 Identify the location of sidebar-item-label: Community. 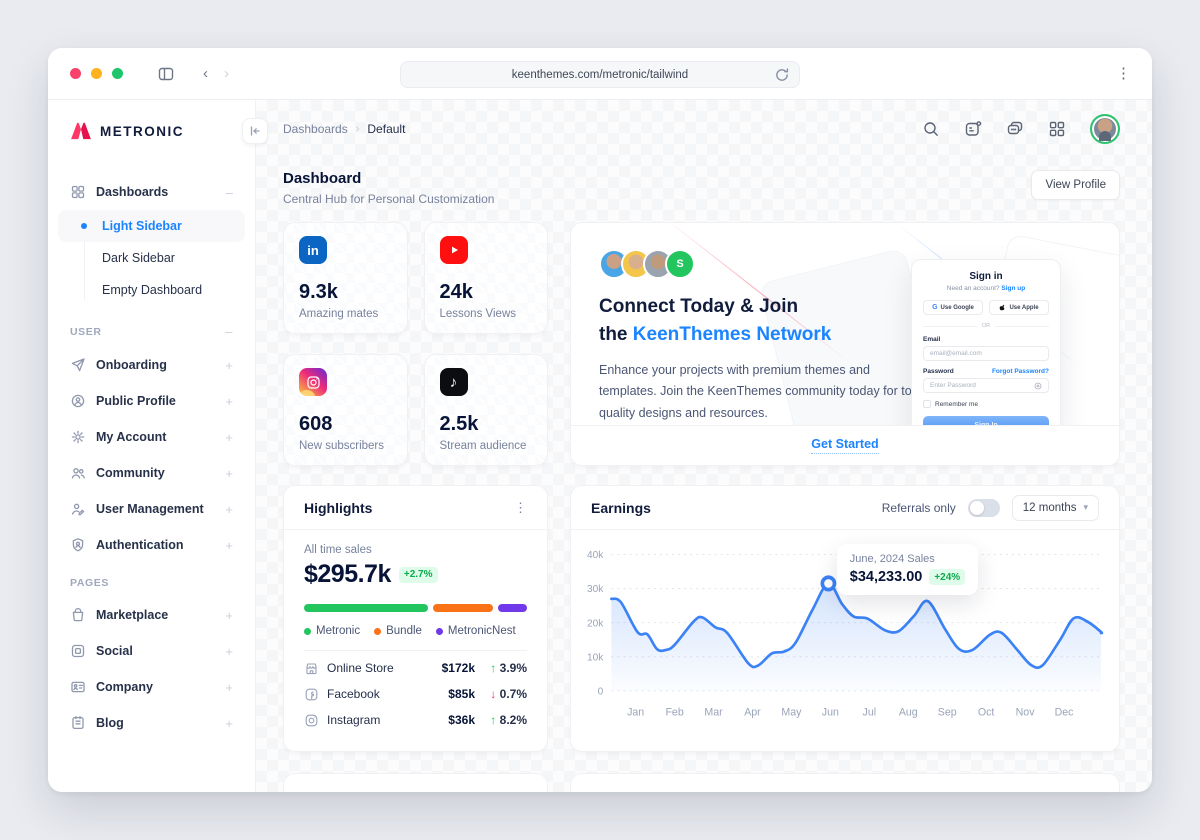
(130, 473).